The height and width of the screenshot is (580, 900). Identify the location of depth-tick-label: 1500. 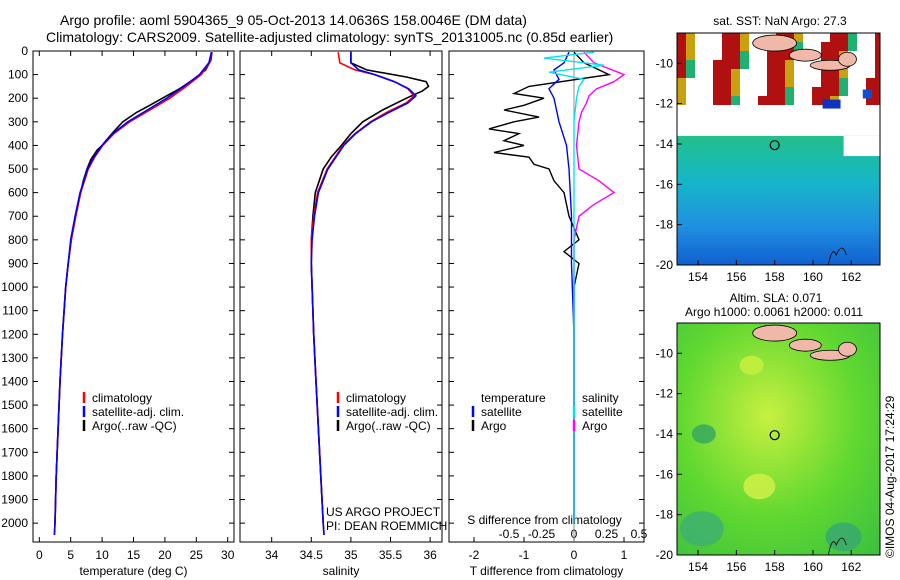
(14, 405).